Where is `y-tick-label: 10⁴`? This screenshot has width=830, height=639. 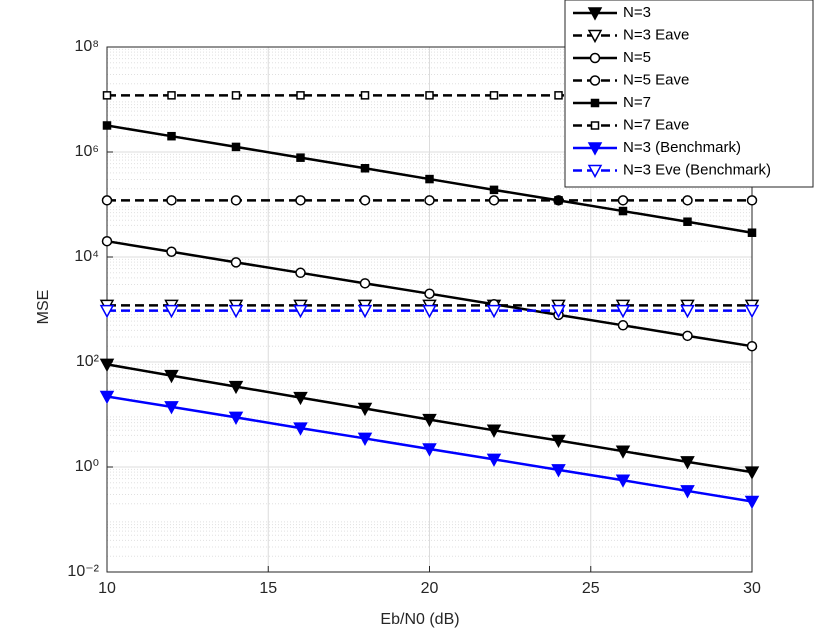
y-tick-label: 10⁴ is located at coordinates (86, 256).